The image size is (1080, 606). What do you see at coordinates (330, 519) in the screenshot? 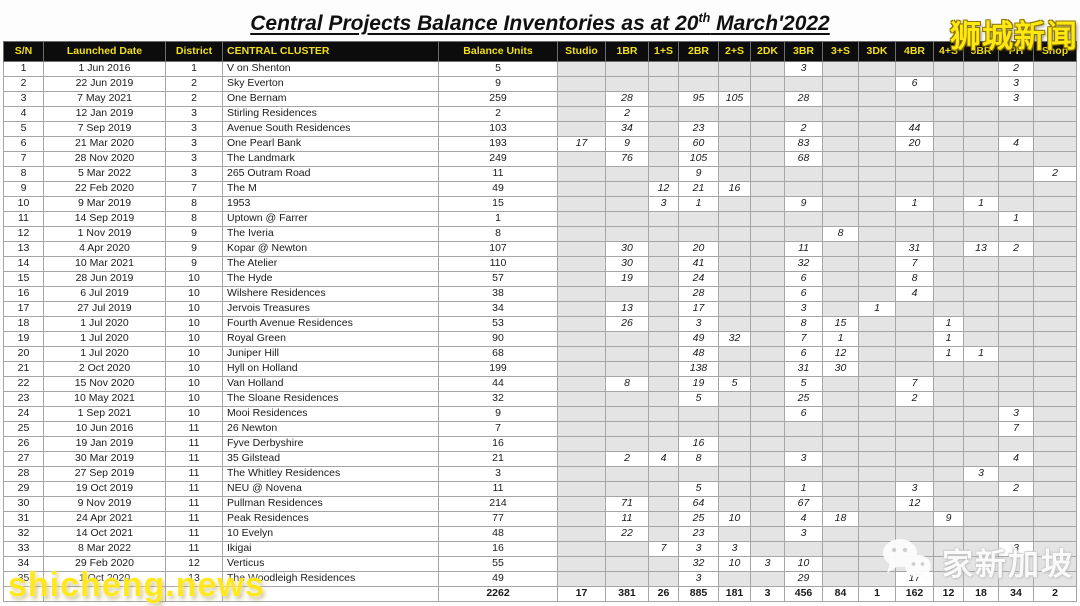
I see `cell: Peak Residences` at bounding box center [330, 519].